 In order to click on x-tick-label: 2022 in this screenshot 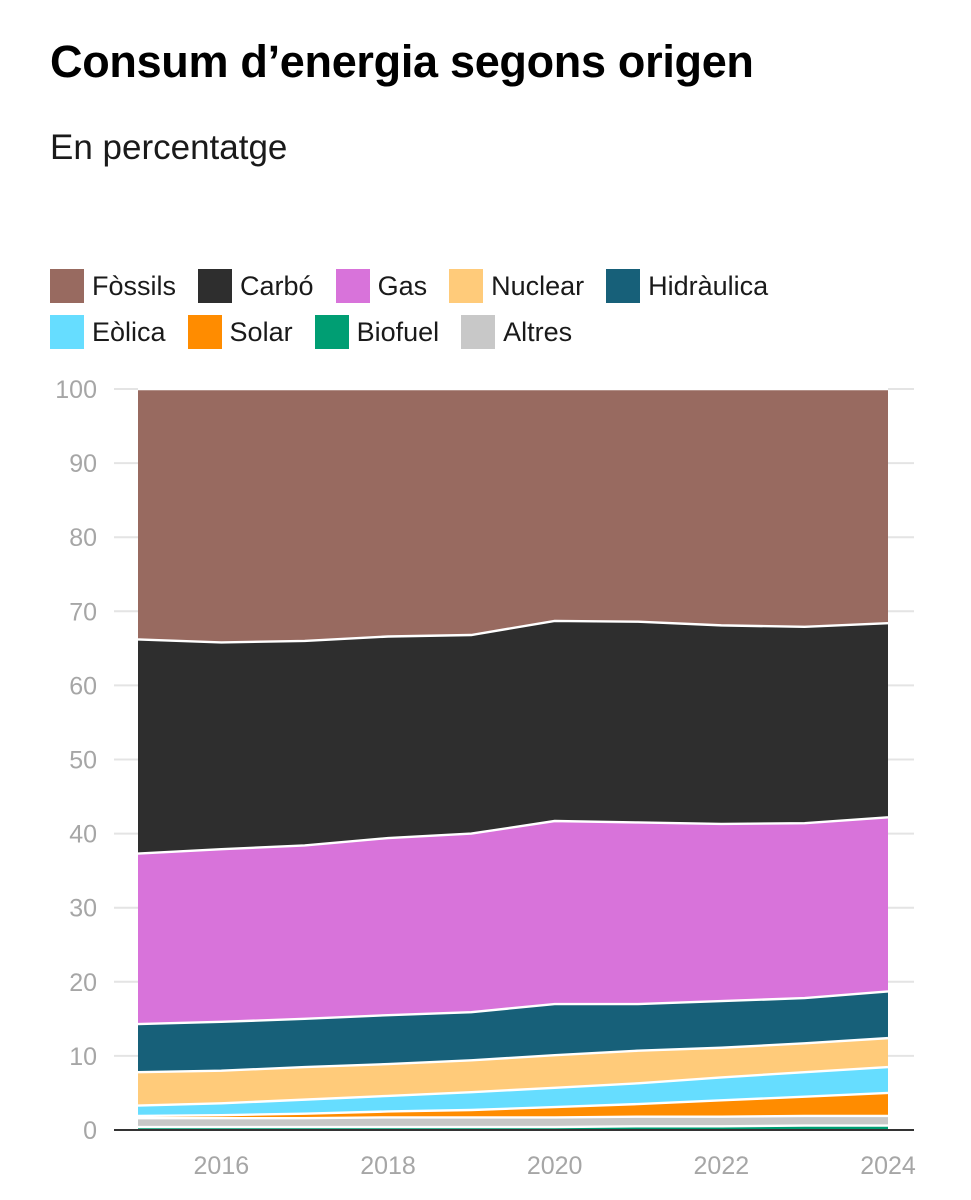, I will do `click(722, 1166)`.